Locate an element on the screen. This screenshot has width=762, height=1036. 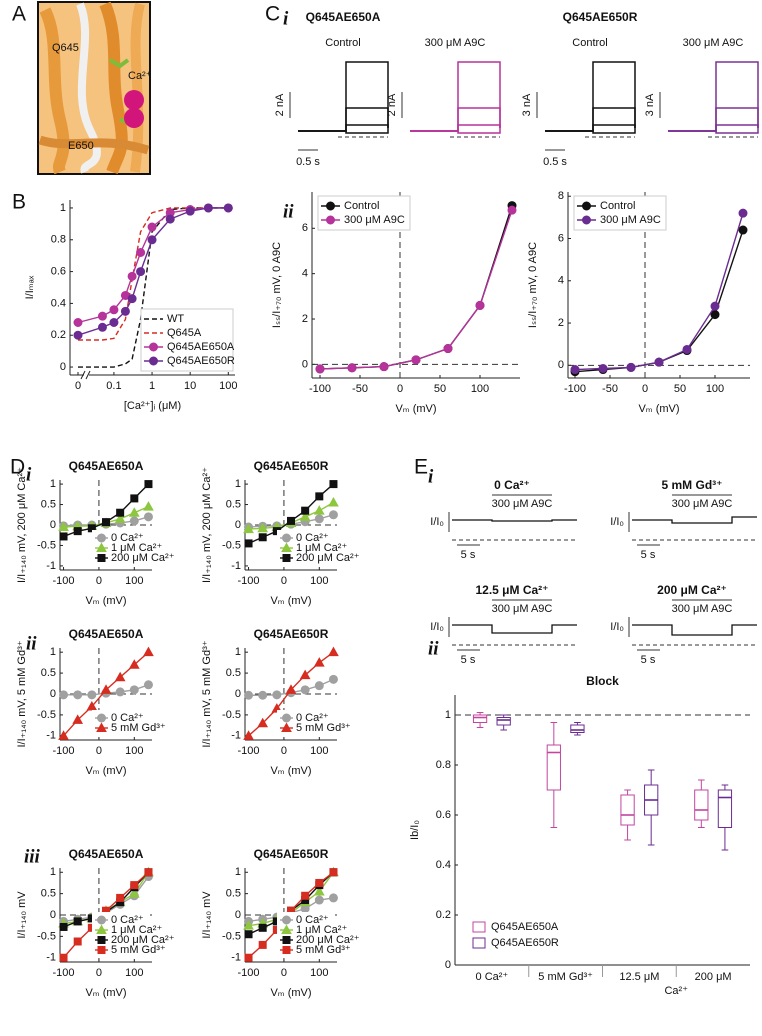
legend-label: 1 μM Ca²⁺ is located at coordinates (321, 930).